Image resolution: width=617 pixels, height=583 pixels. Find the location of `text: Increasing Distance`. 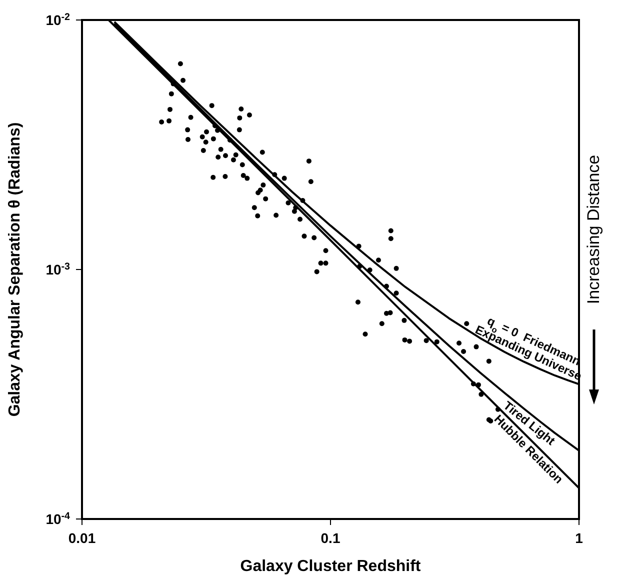

text: Increasing Distance is located at coordinates (593, 229).